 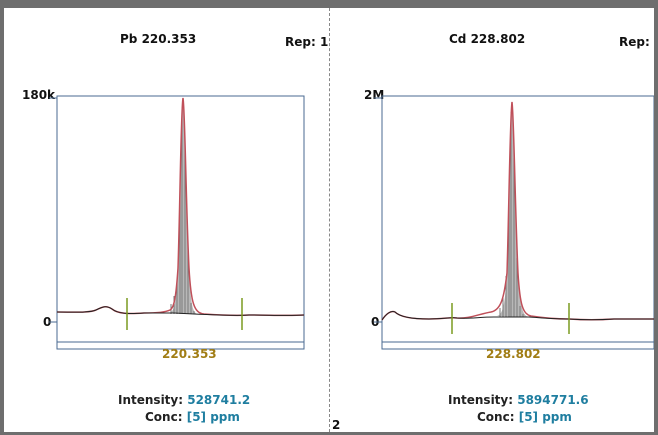 I want to click on y-axis-max-label: 180k, so click(x=39, y=95).